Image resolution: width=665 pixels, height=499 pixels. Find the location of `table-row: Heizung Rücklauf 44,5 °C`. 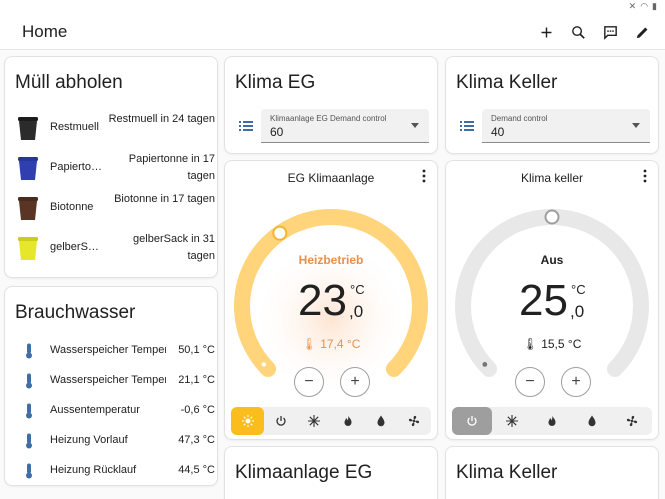

table-row: Heizung Rücklauf 44,5 °C is located at coordinates (115, 471).